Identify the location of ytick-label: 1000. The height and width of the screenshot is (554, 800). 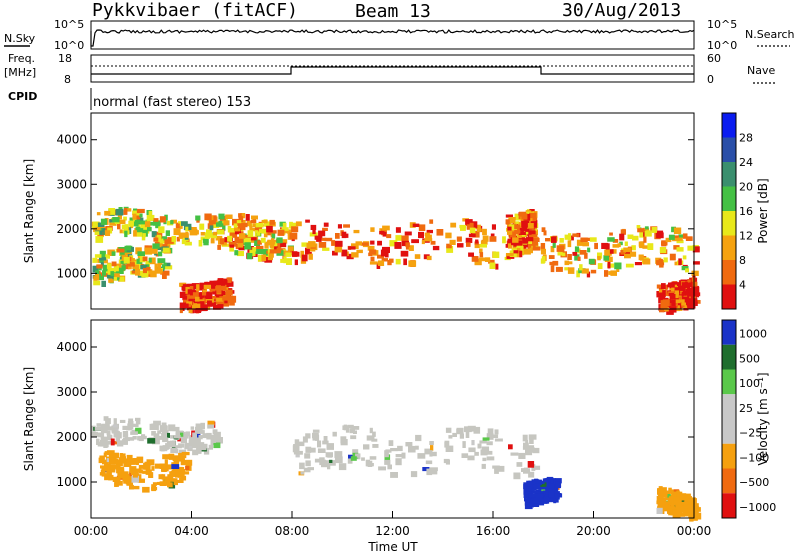
(71, 273).